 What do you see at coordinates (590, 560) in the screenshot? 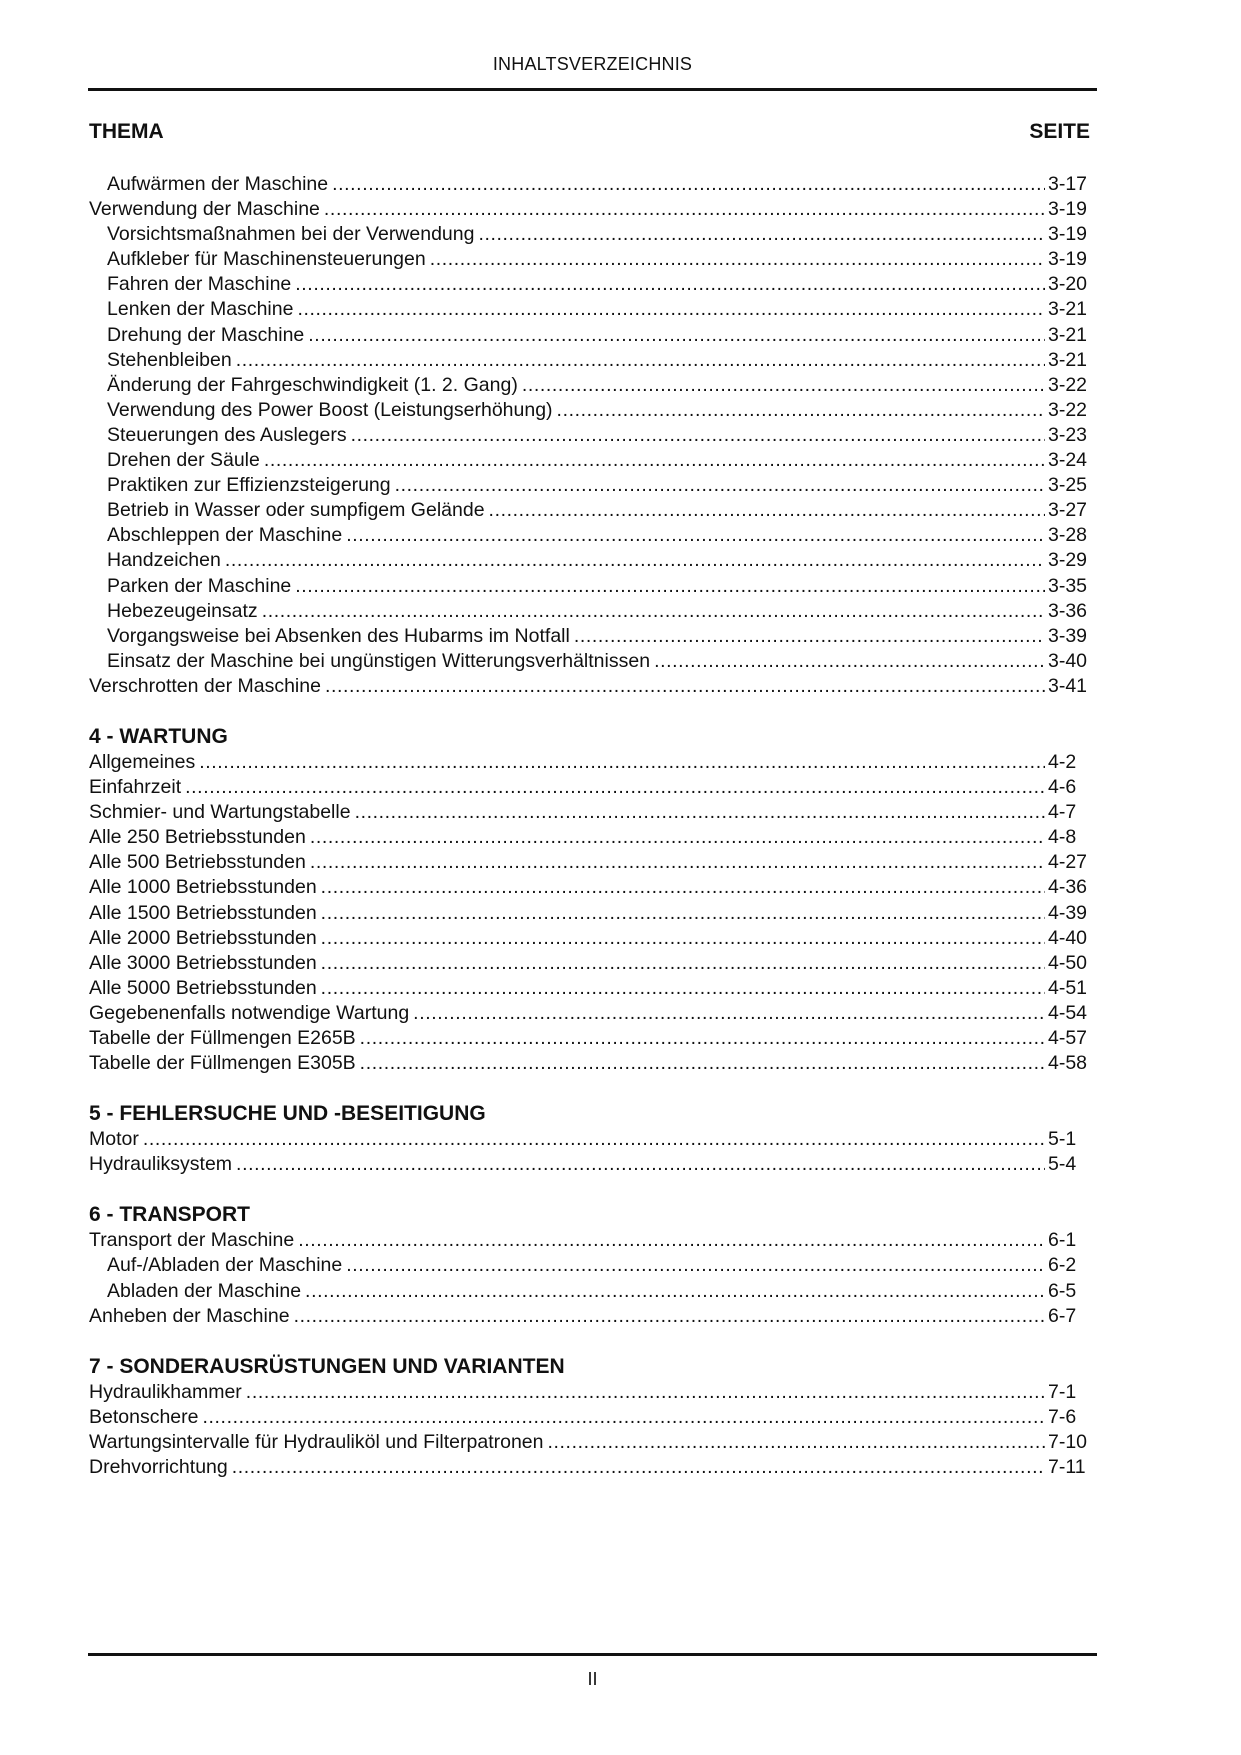
I see `toc-entry: Handzeichen 3-29` at bounding box center [590, 560].